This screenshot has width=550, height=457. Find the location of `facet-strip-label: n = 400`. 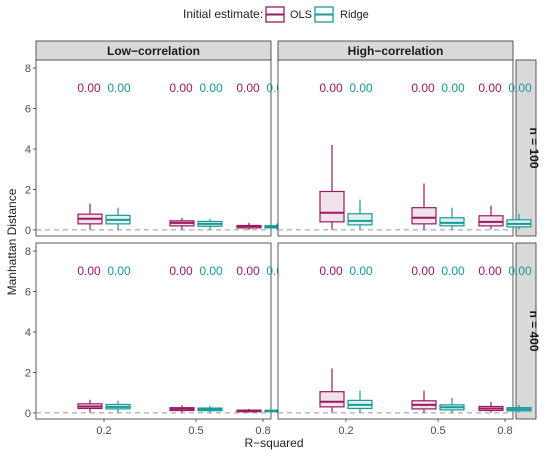

facet-strip-label: n = 400 is located at coordinates (534, 330).